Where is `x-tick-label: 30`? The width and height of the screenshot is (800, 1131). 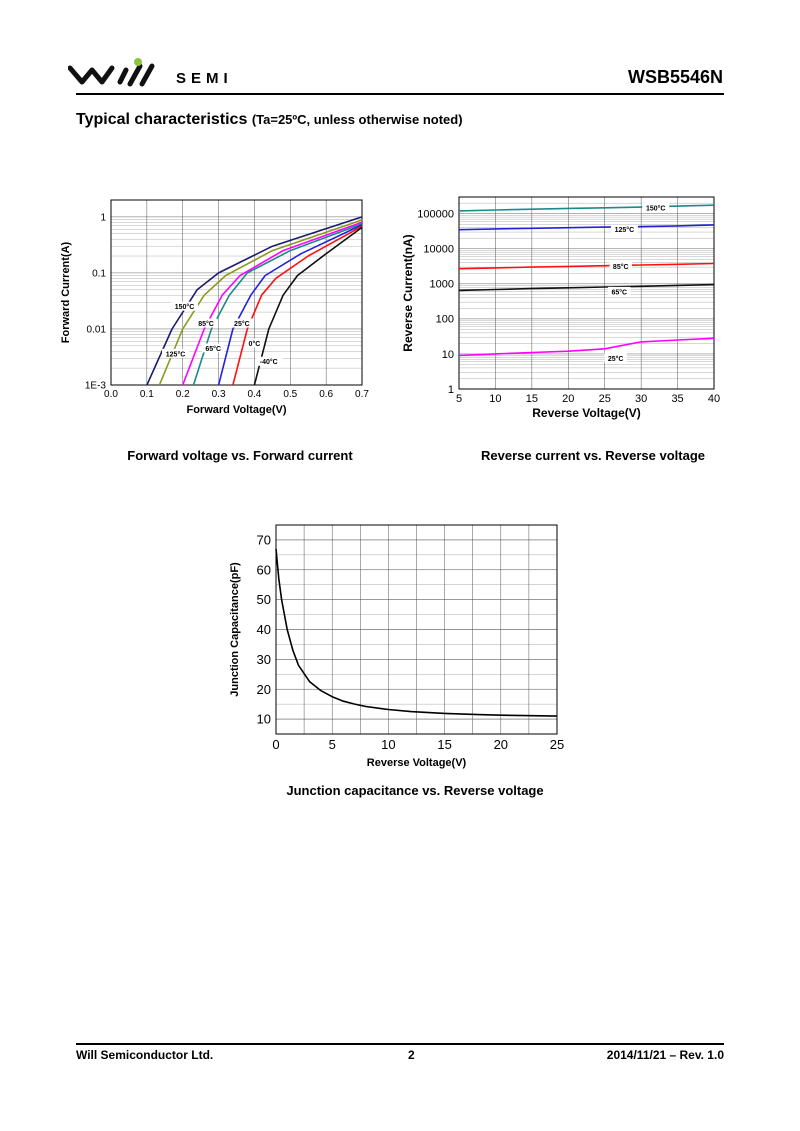 x-tick-label: 30 is located at coordinates (641, 399).